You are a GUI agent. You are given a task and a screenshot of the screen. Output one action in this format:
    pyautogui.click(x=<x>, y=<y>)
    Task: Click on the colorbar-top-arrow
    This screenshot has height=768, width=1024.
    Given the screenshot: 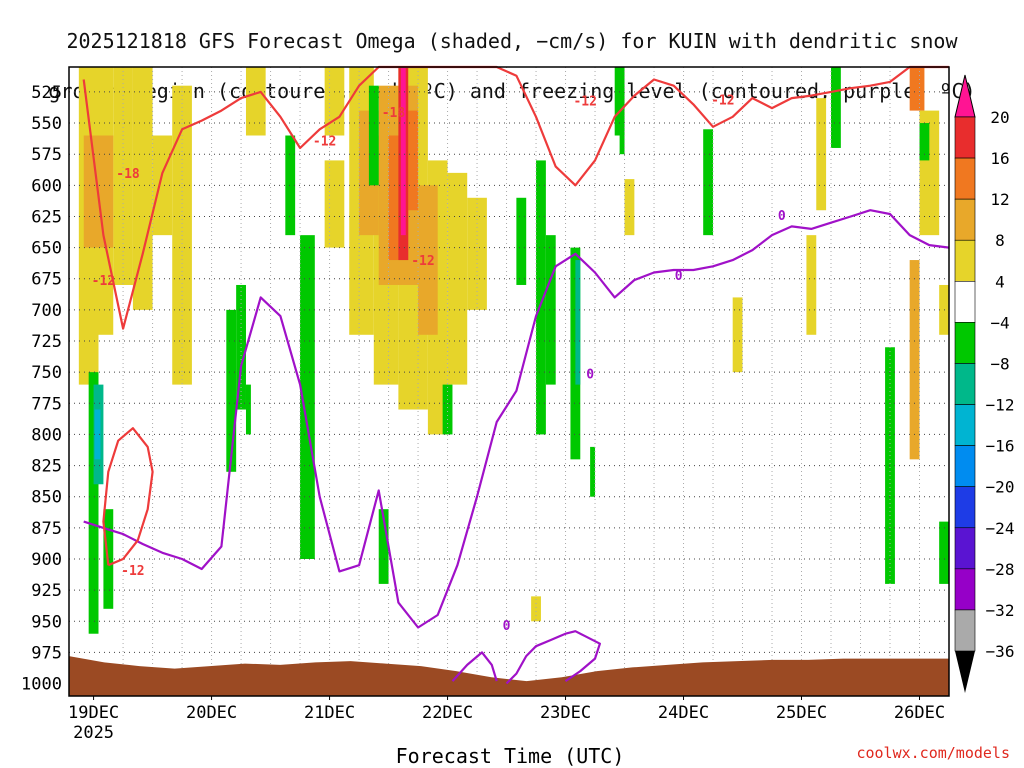 What is the action you would take?
    pyautogui.click(x=965, y=96)
    